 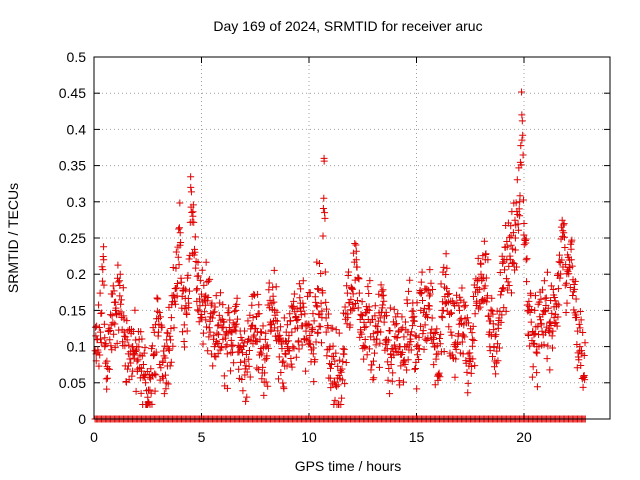 What do you see at coordinates (72, 166) in the screenshot?
I see `y-tick-label: 0.35` at bounding box center [72, 166].